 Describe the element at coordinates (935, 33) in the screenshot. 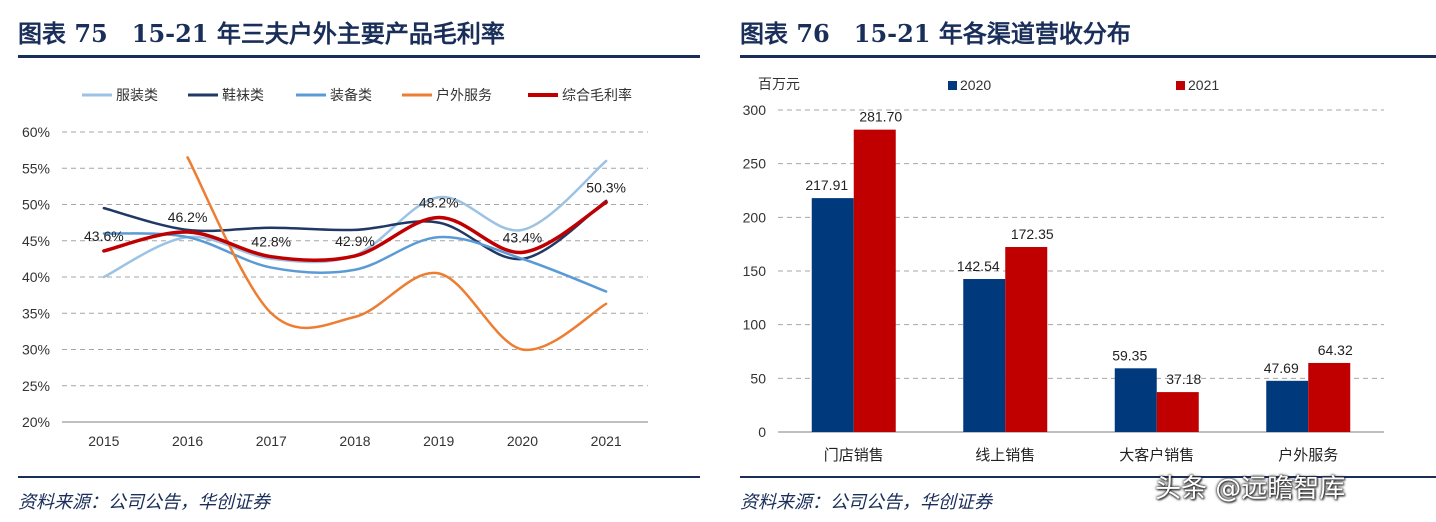

I see `right-figure-title: 图表 76 15-21 年各渠道营收分布` at that location.